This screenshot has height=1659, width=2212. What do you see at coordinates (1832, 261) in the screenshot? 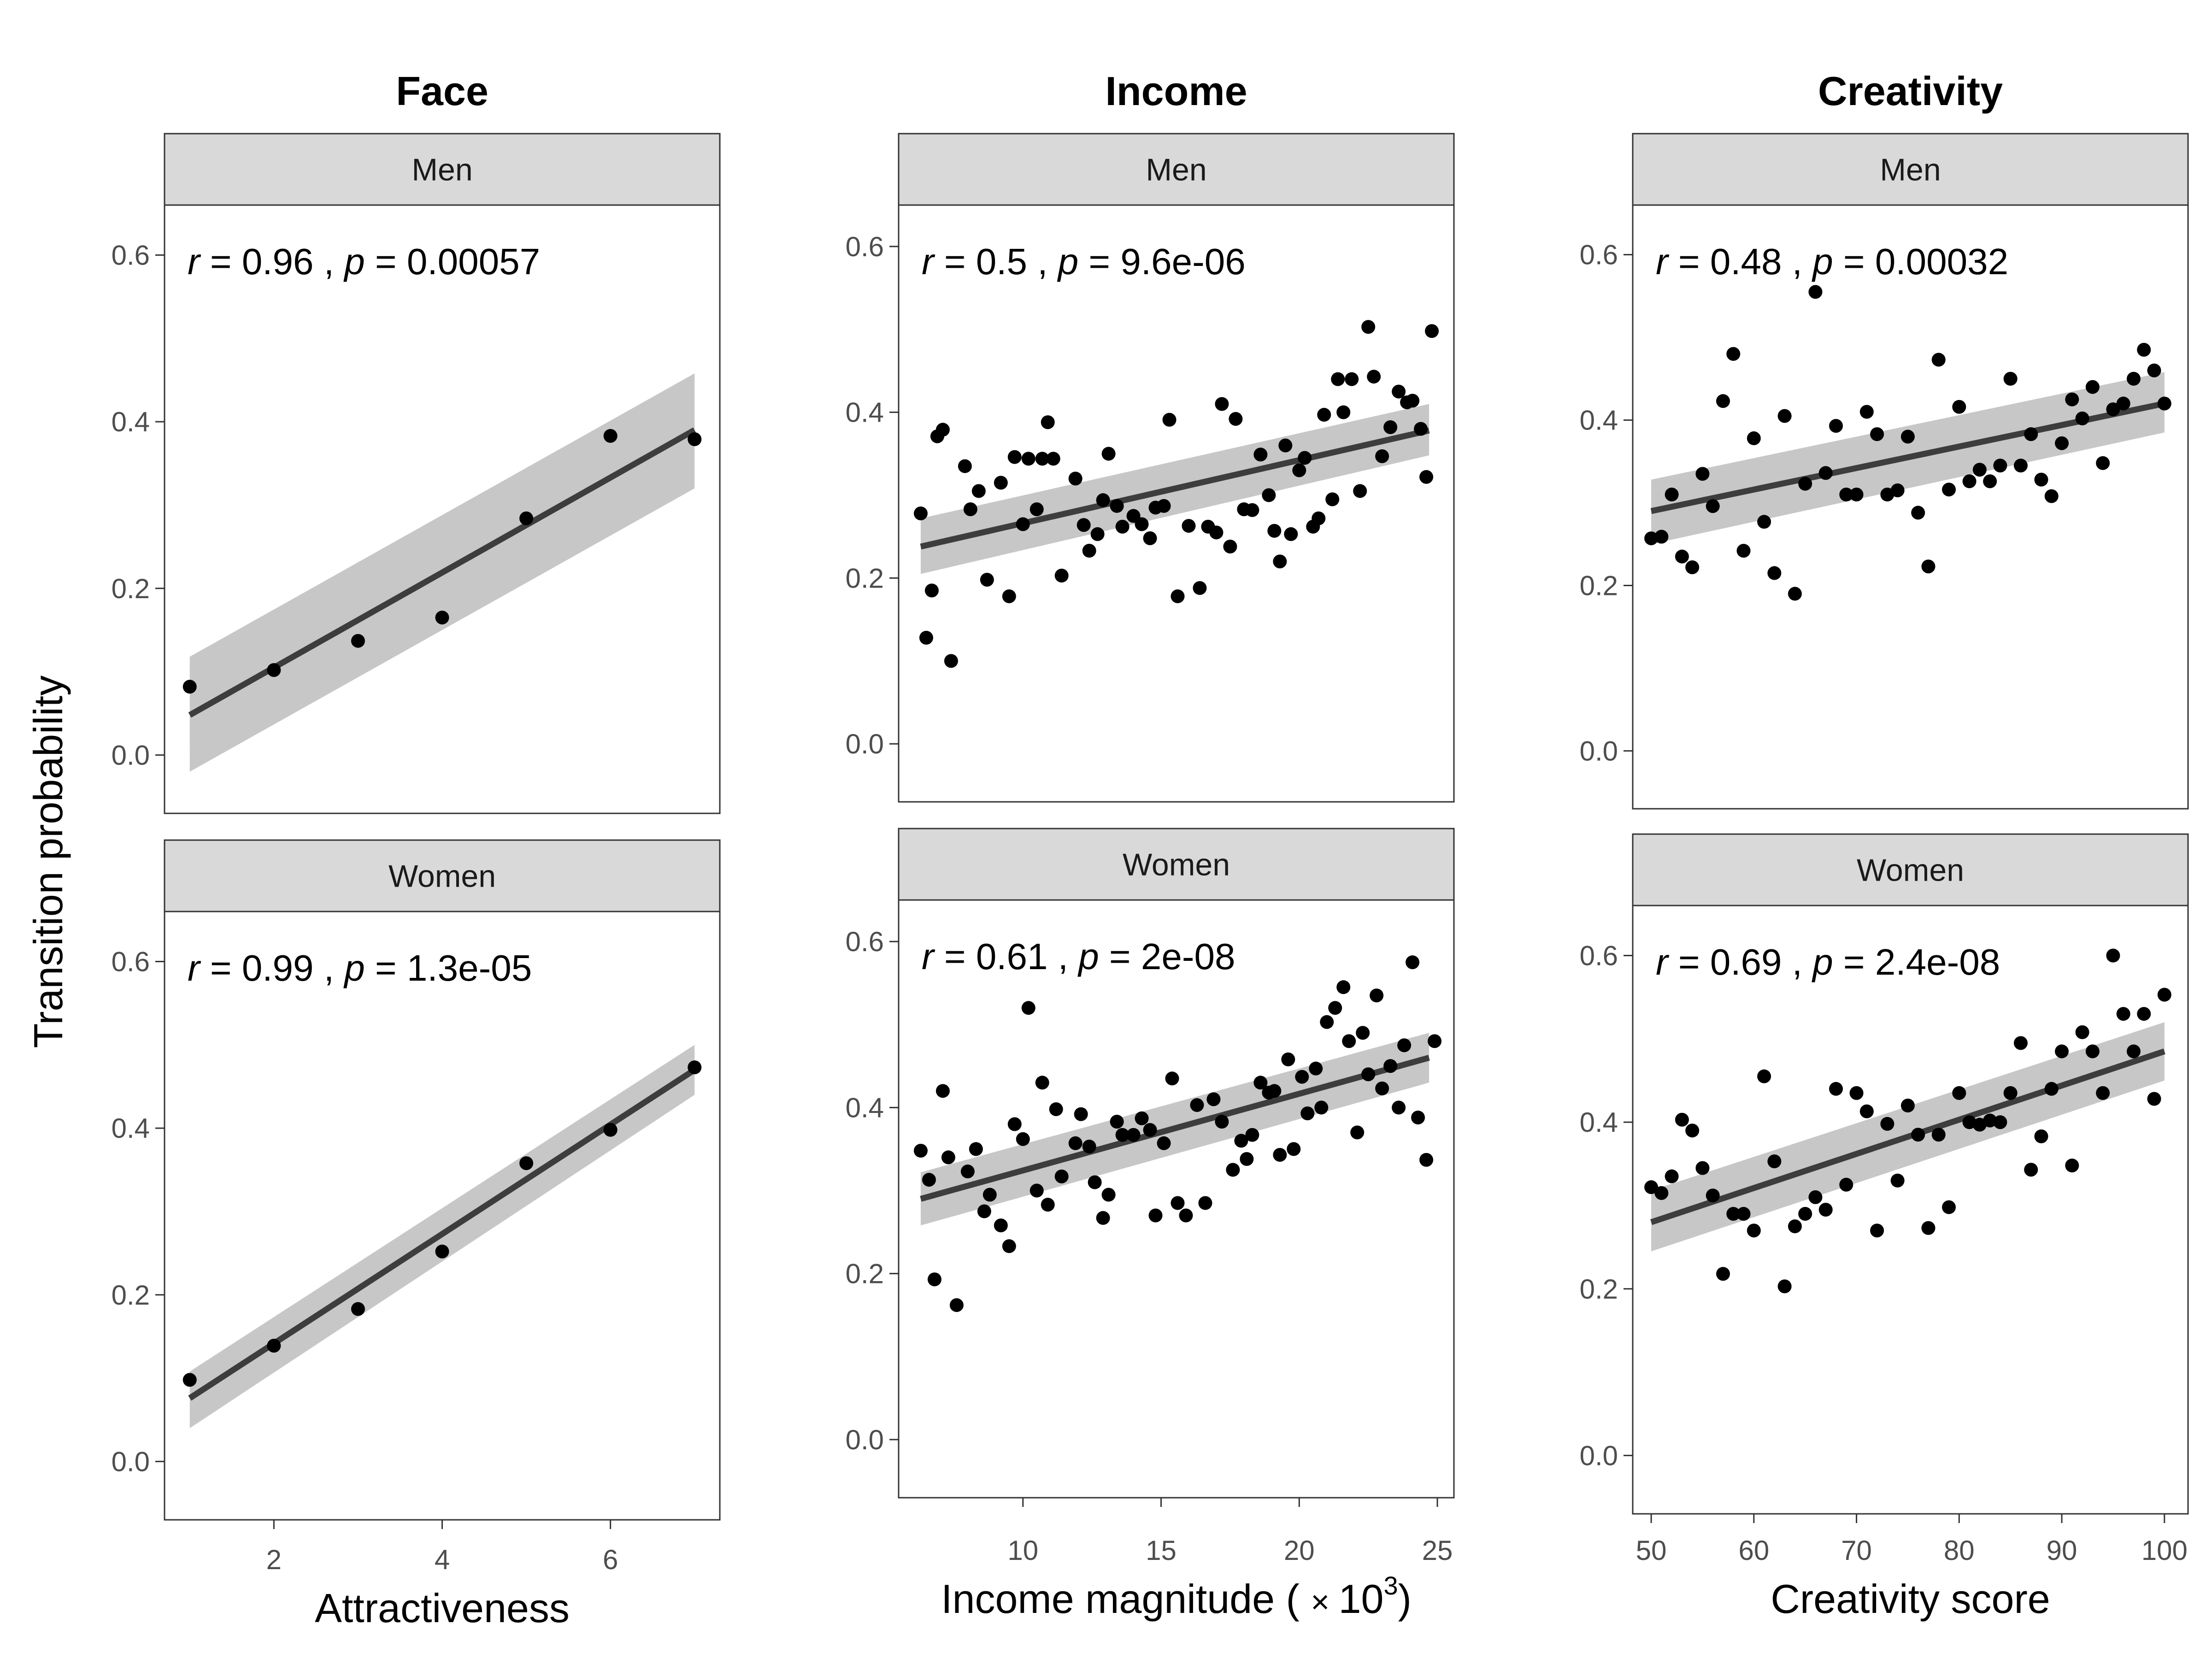
I see `correlation-annotation: r = 0.48 , p = 0.00032` at bounding box center [1832, 261].